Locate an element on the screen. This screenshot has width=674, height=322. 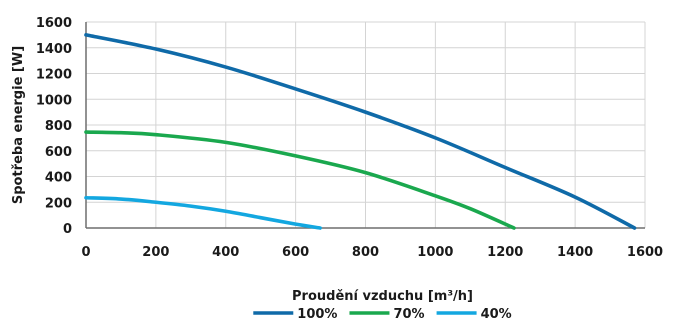
y-tick-label: 1000 is located at coordinates (54, 100).